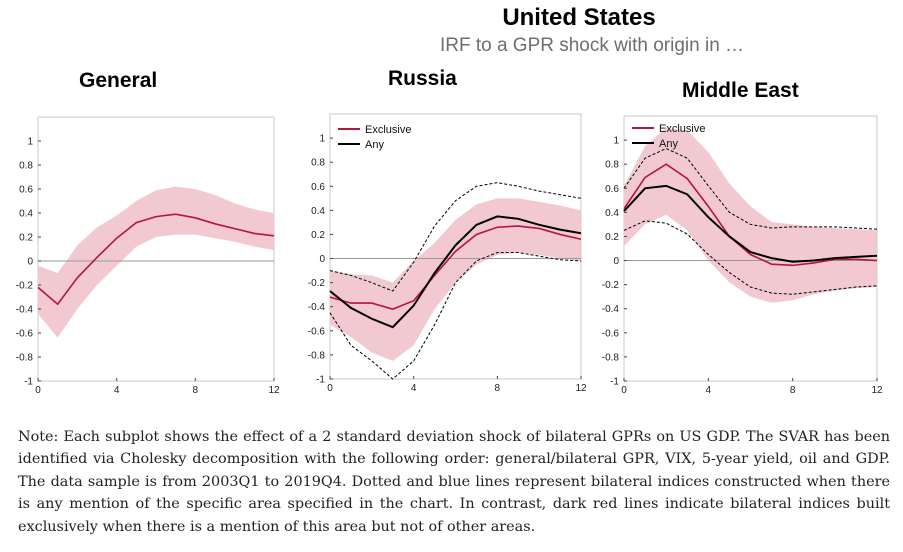 Image resolution: width=903 pixels, height=552 pixels. Describe the element at coordinates (118, 80) in the screenshot. I see `panel-title-general: General` at that location.